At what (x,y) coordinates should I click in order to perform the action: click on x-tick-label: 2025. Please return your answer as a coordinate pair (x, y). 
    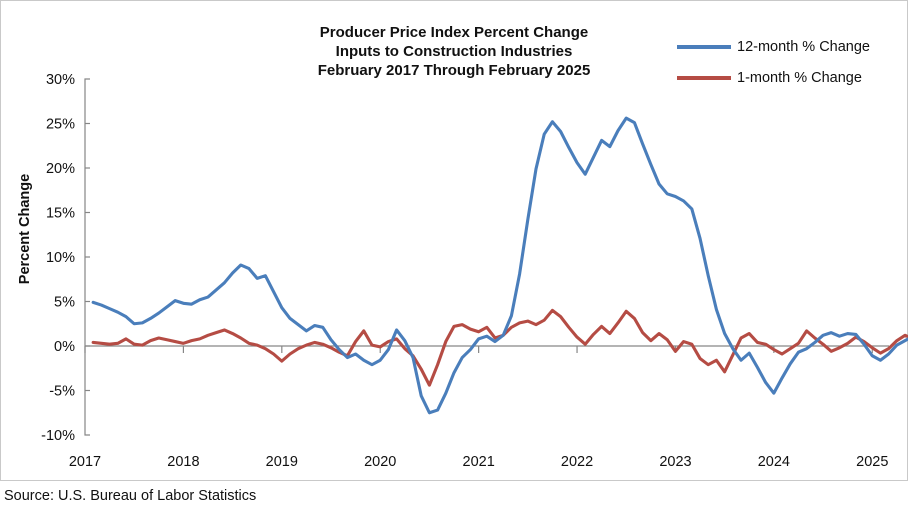
    Looking at the image, I should click on (872, 462).